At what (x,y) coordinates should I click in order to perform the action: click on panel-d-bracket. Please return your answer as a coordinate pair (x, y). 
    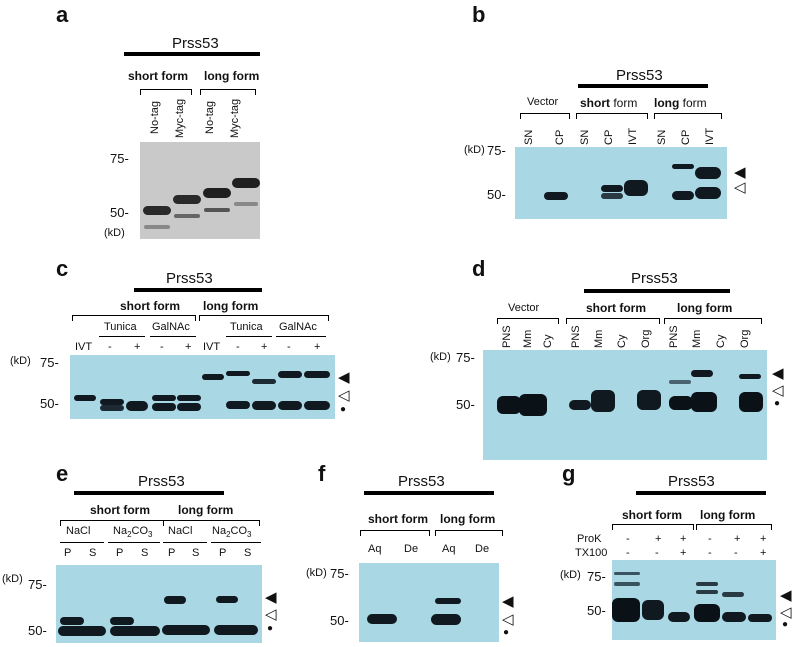
    Looking at the image, I should click on (613, 318).